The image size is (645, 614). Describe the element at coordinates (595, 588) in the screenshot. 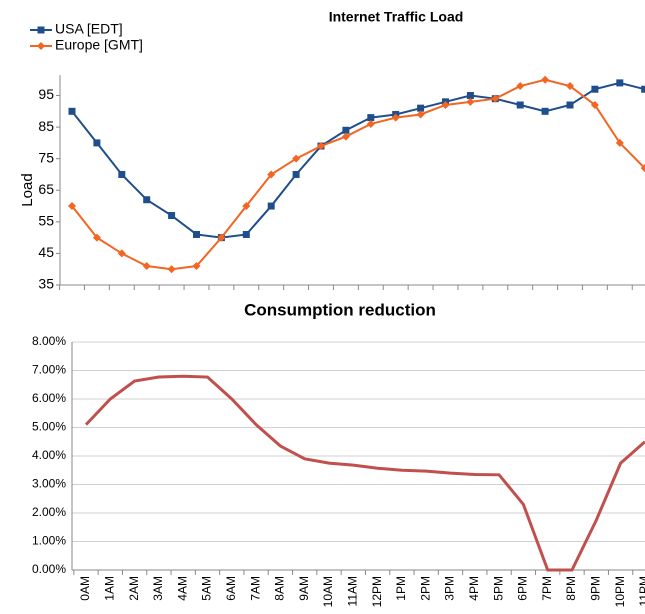

I see `x-tick-label: 9PM` at that location.